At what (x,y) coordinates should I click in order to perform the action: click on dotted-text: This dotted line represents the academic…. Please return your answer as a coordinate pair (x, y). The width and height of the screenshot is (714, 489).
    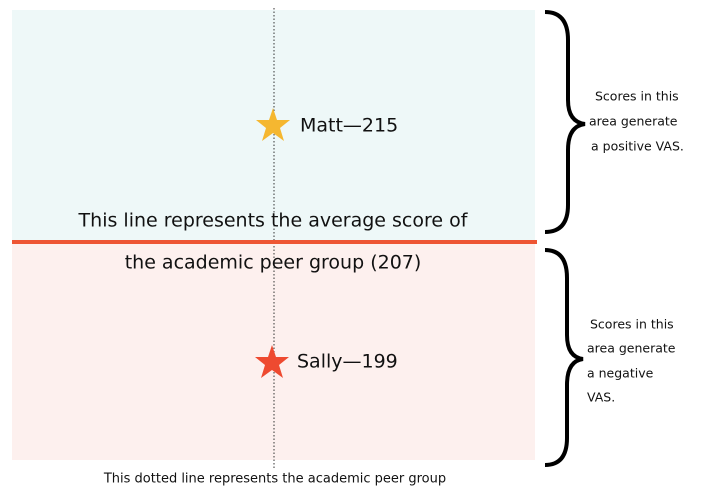
    Looking at the image, I should click on (274, 479).